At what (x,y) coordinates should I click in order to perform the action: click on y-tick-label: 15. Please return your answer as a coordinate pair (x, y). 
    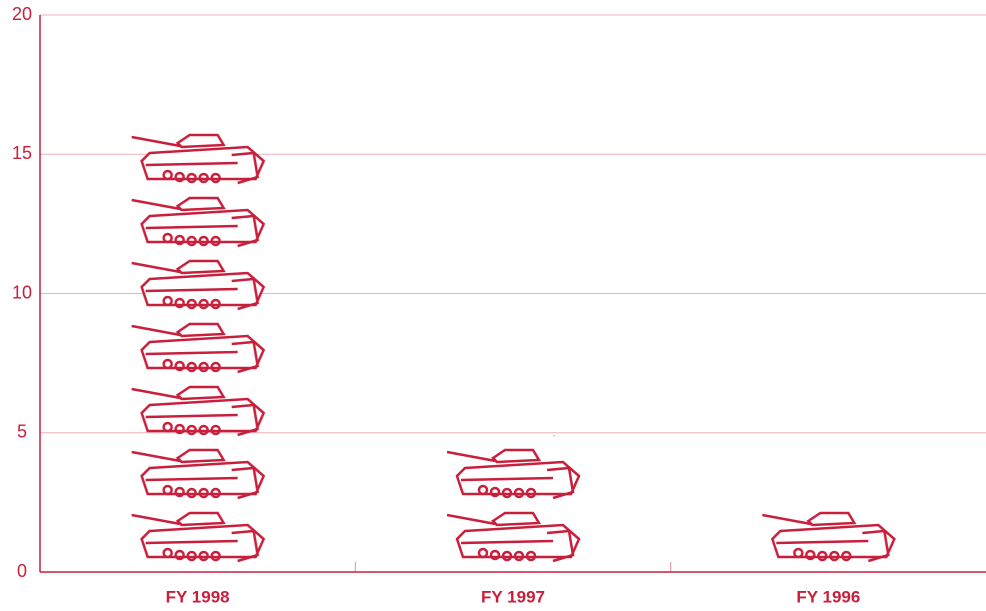
    Looking at the image, I should click on (22, 153).